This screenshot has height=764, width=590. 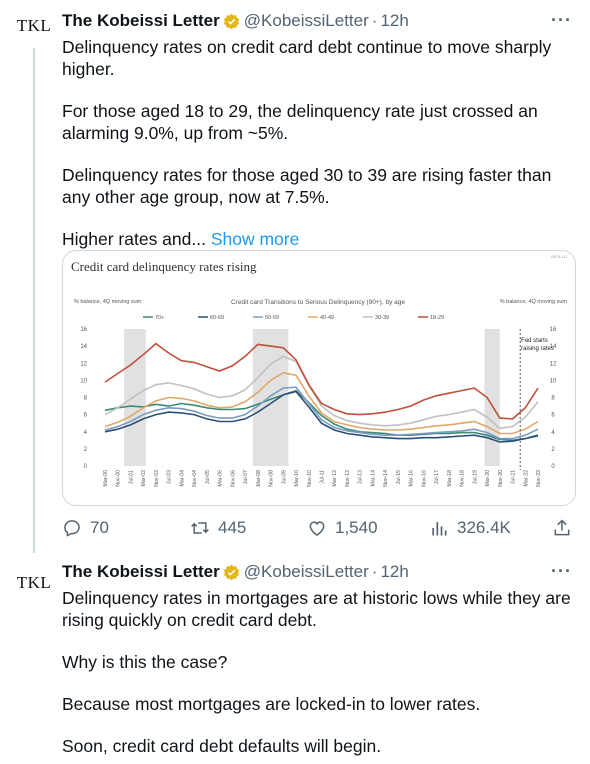 What do you see at coordinates (484, 527) in the screenshot?
I see `views-count: 326.4K` at bounding box center [484, 527].